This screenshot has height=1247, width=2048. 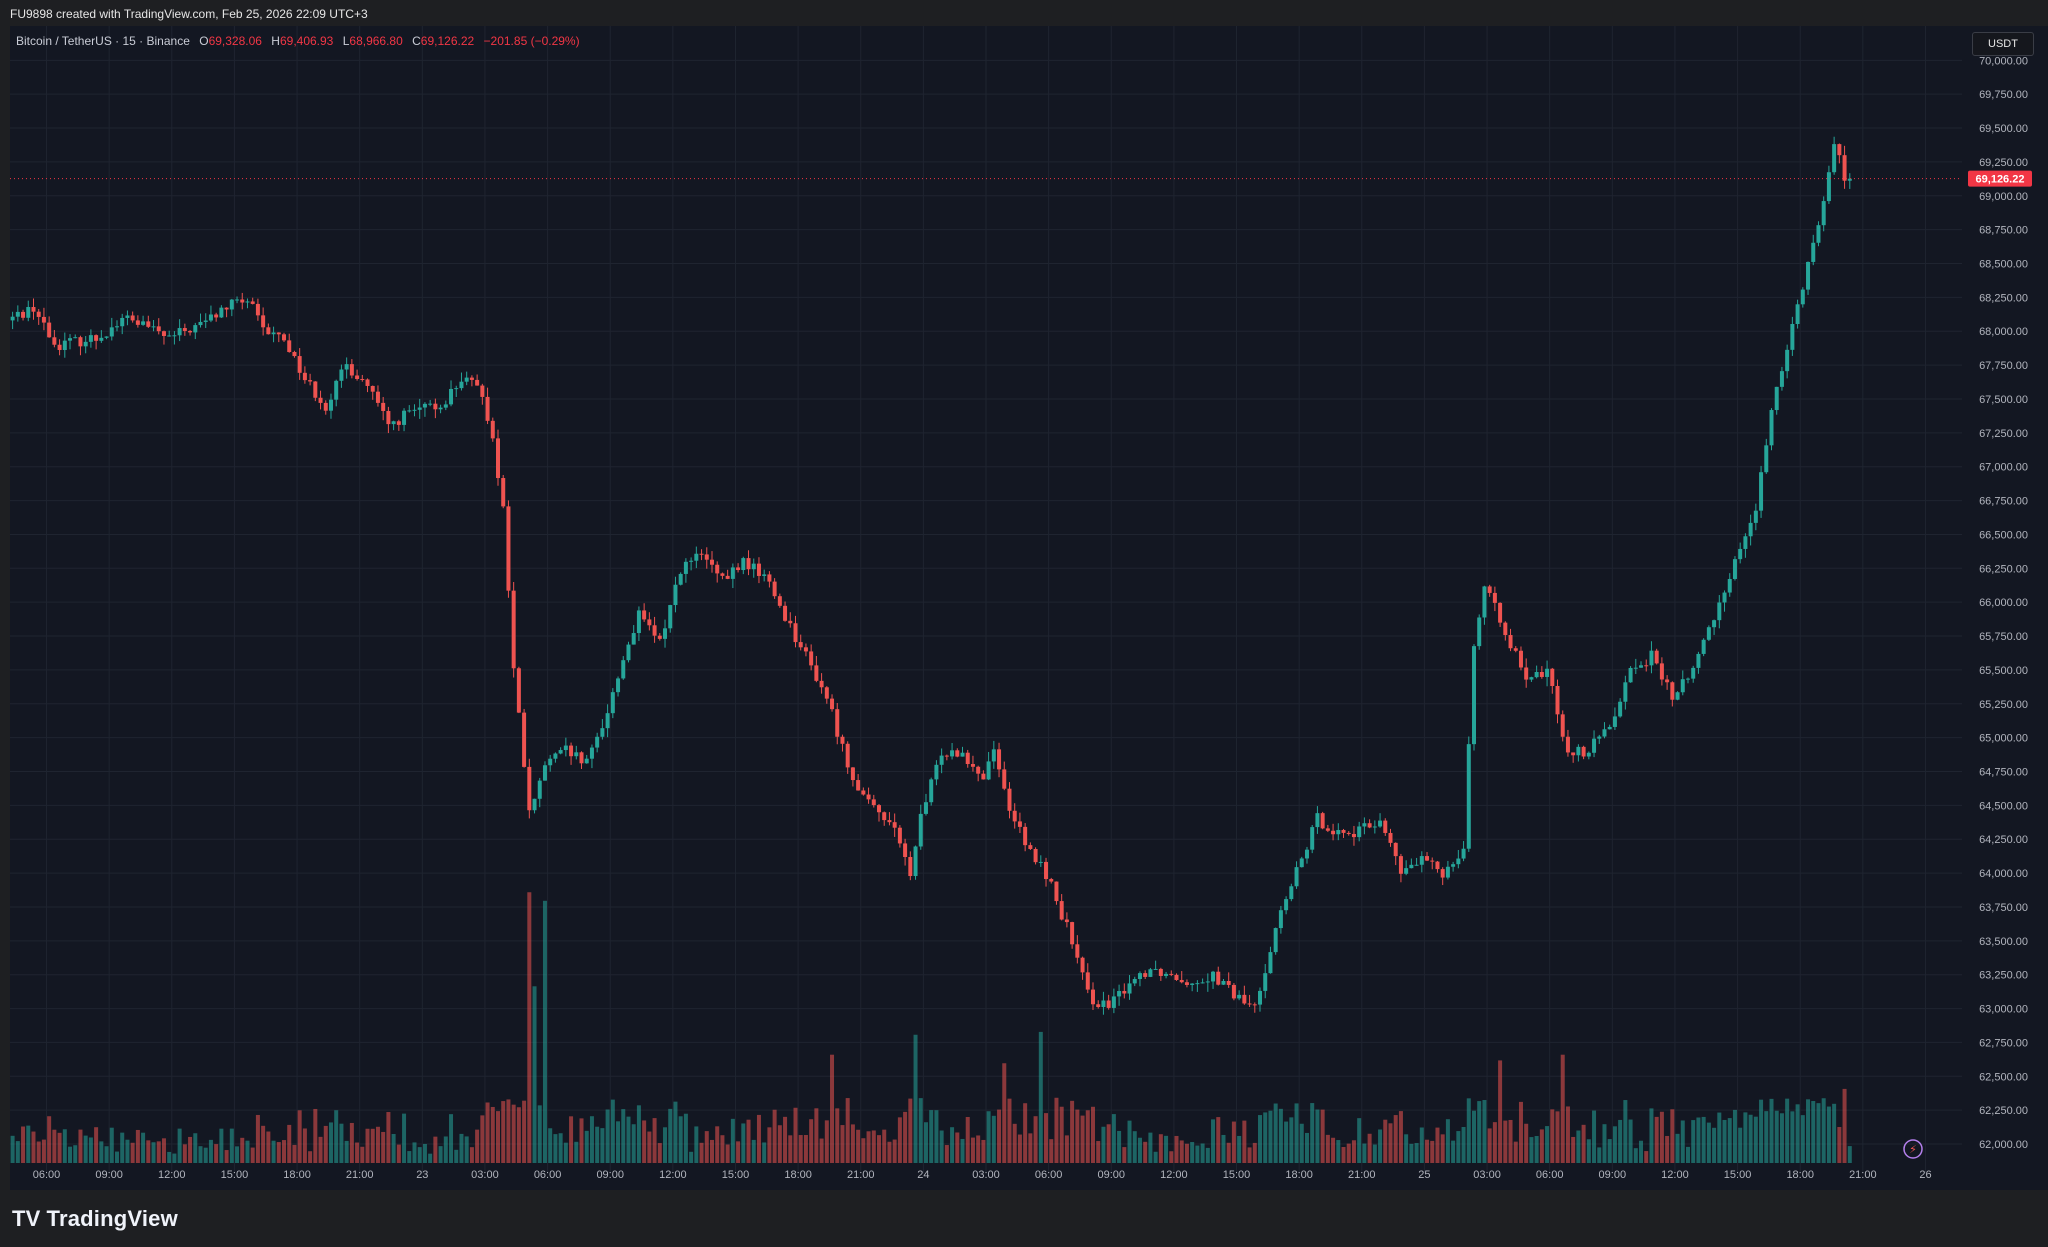 I want to click on last-price-label-text: 69,126.22, so click(x=2000, y=180).